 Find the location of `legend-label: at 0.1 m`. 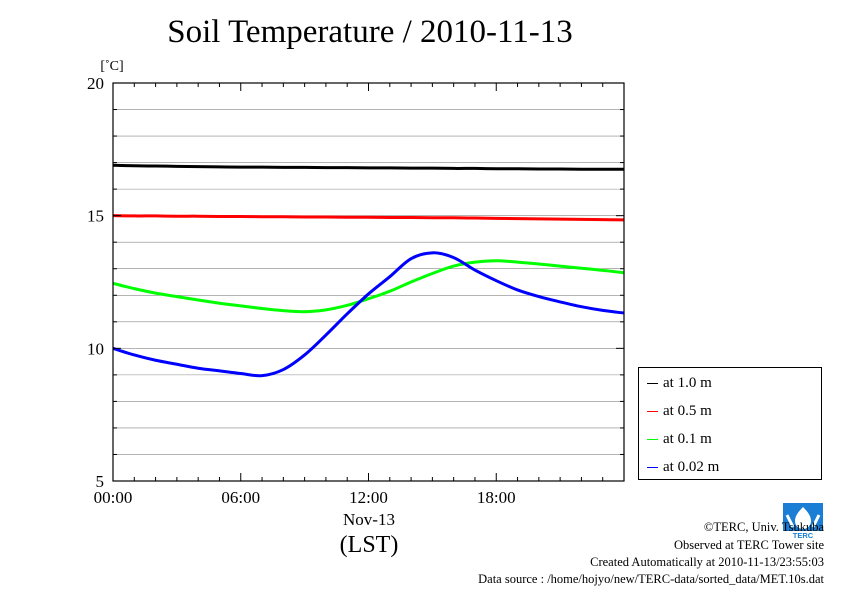

legend-label: at 0.1 m is located at coordinates (687, 438).